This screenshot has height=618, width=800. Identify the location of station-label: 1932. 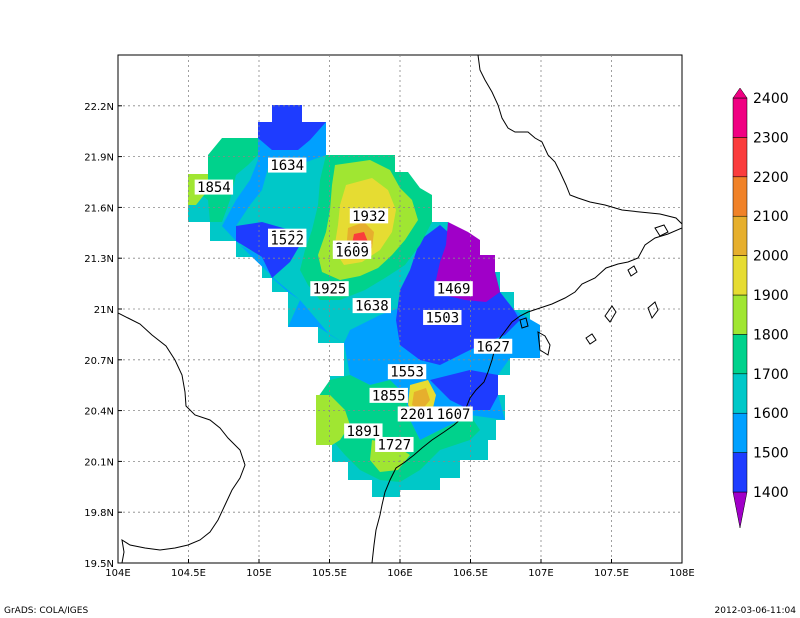
(369, 216).